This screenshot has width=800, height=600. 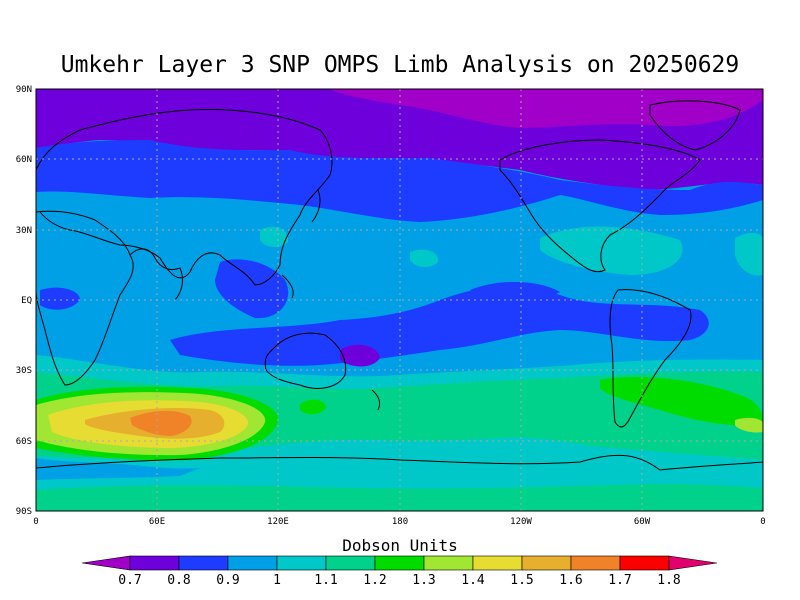 I want to click on lon-tick-0-left: 0, so click(x=35, y=522).